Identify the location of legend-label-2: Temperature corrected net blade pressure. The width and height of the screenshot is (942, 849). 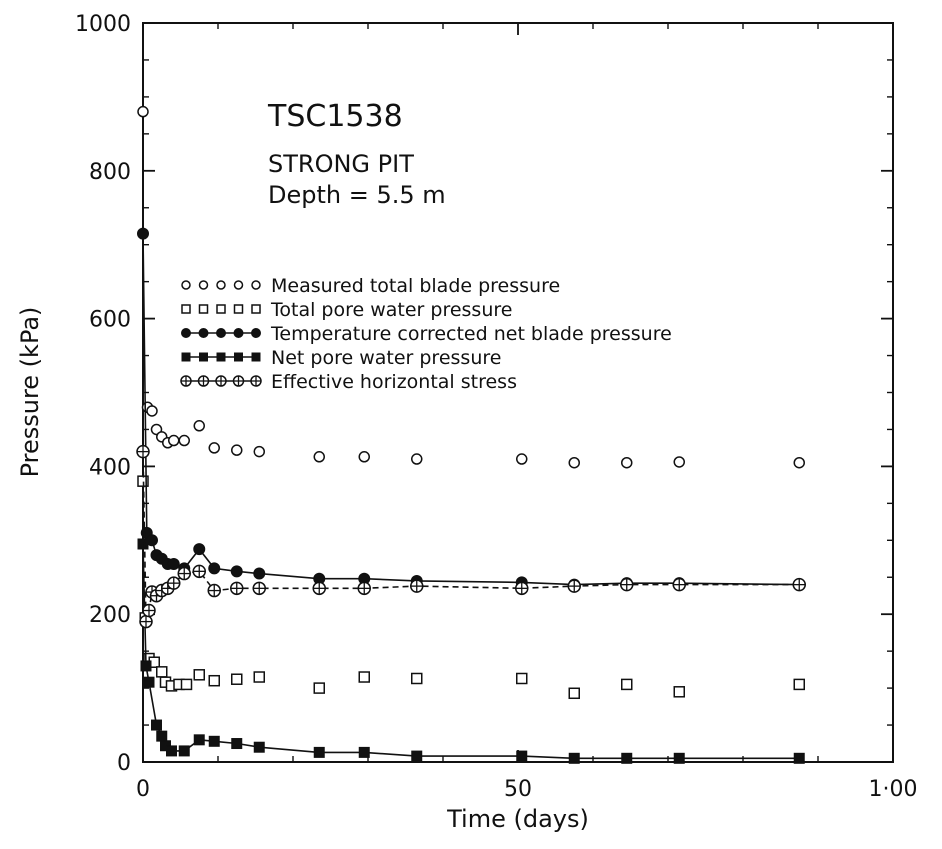
(471, 334).